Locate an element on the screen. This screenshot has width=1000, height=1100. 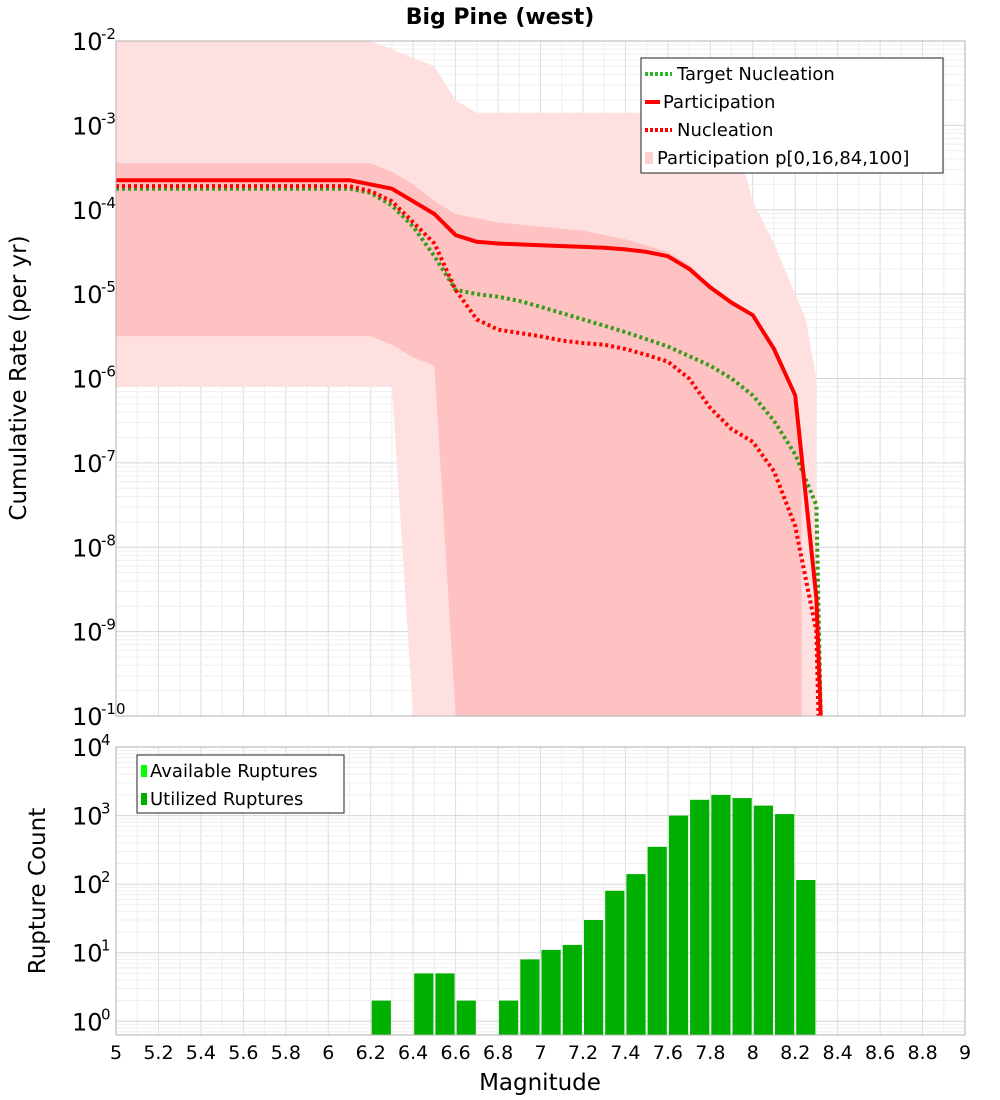
count-bars is located at coordinates (593, 914).